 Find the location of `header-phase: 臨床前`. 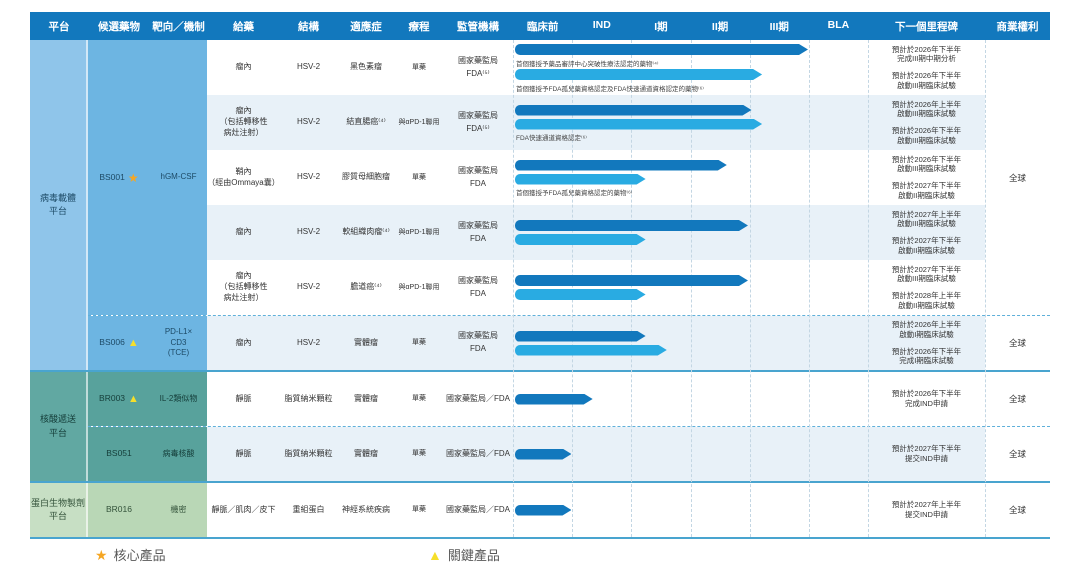

header-phase: 臨床前 is located at coordinates (542, 26).